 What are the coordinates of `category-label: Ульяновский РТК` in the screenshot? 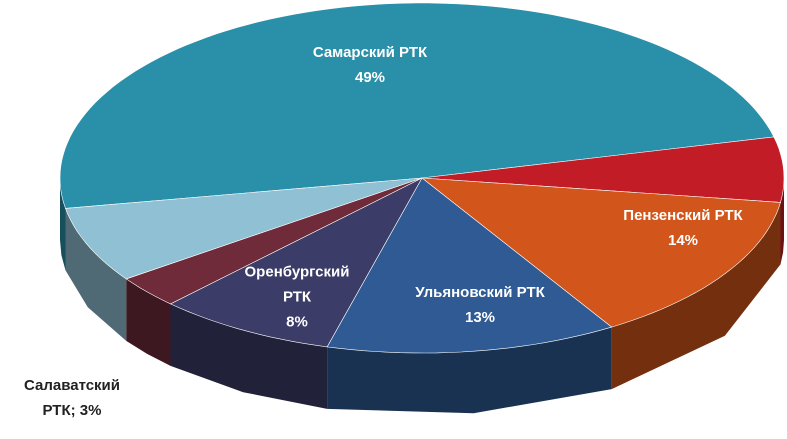 It's located at (480, 292).